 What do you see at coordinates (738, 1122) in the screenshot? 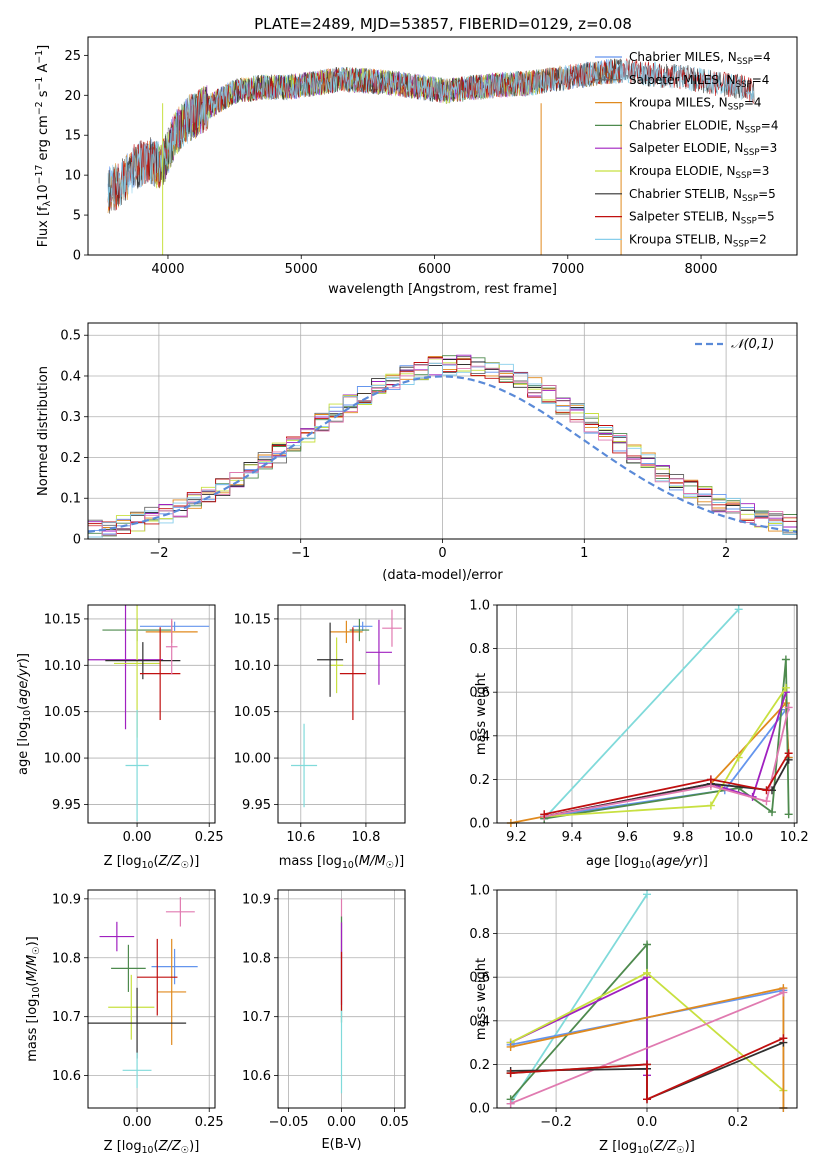
I see `x-tick-label: 0.2` at bounding box center [738, 1122].